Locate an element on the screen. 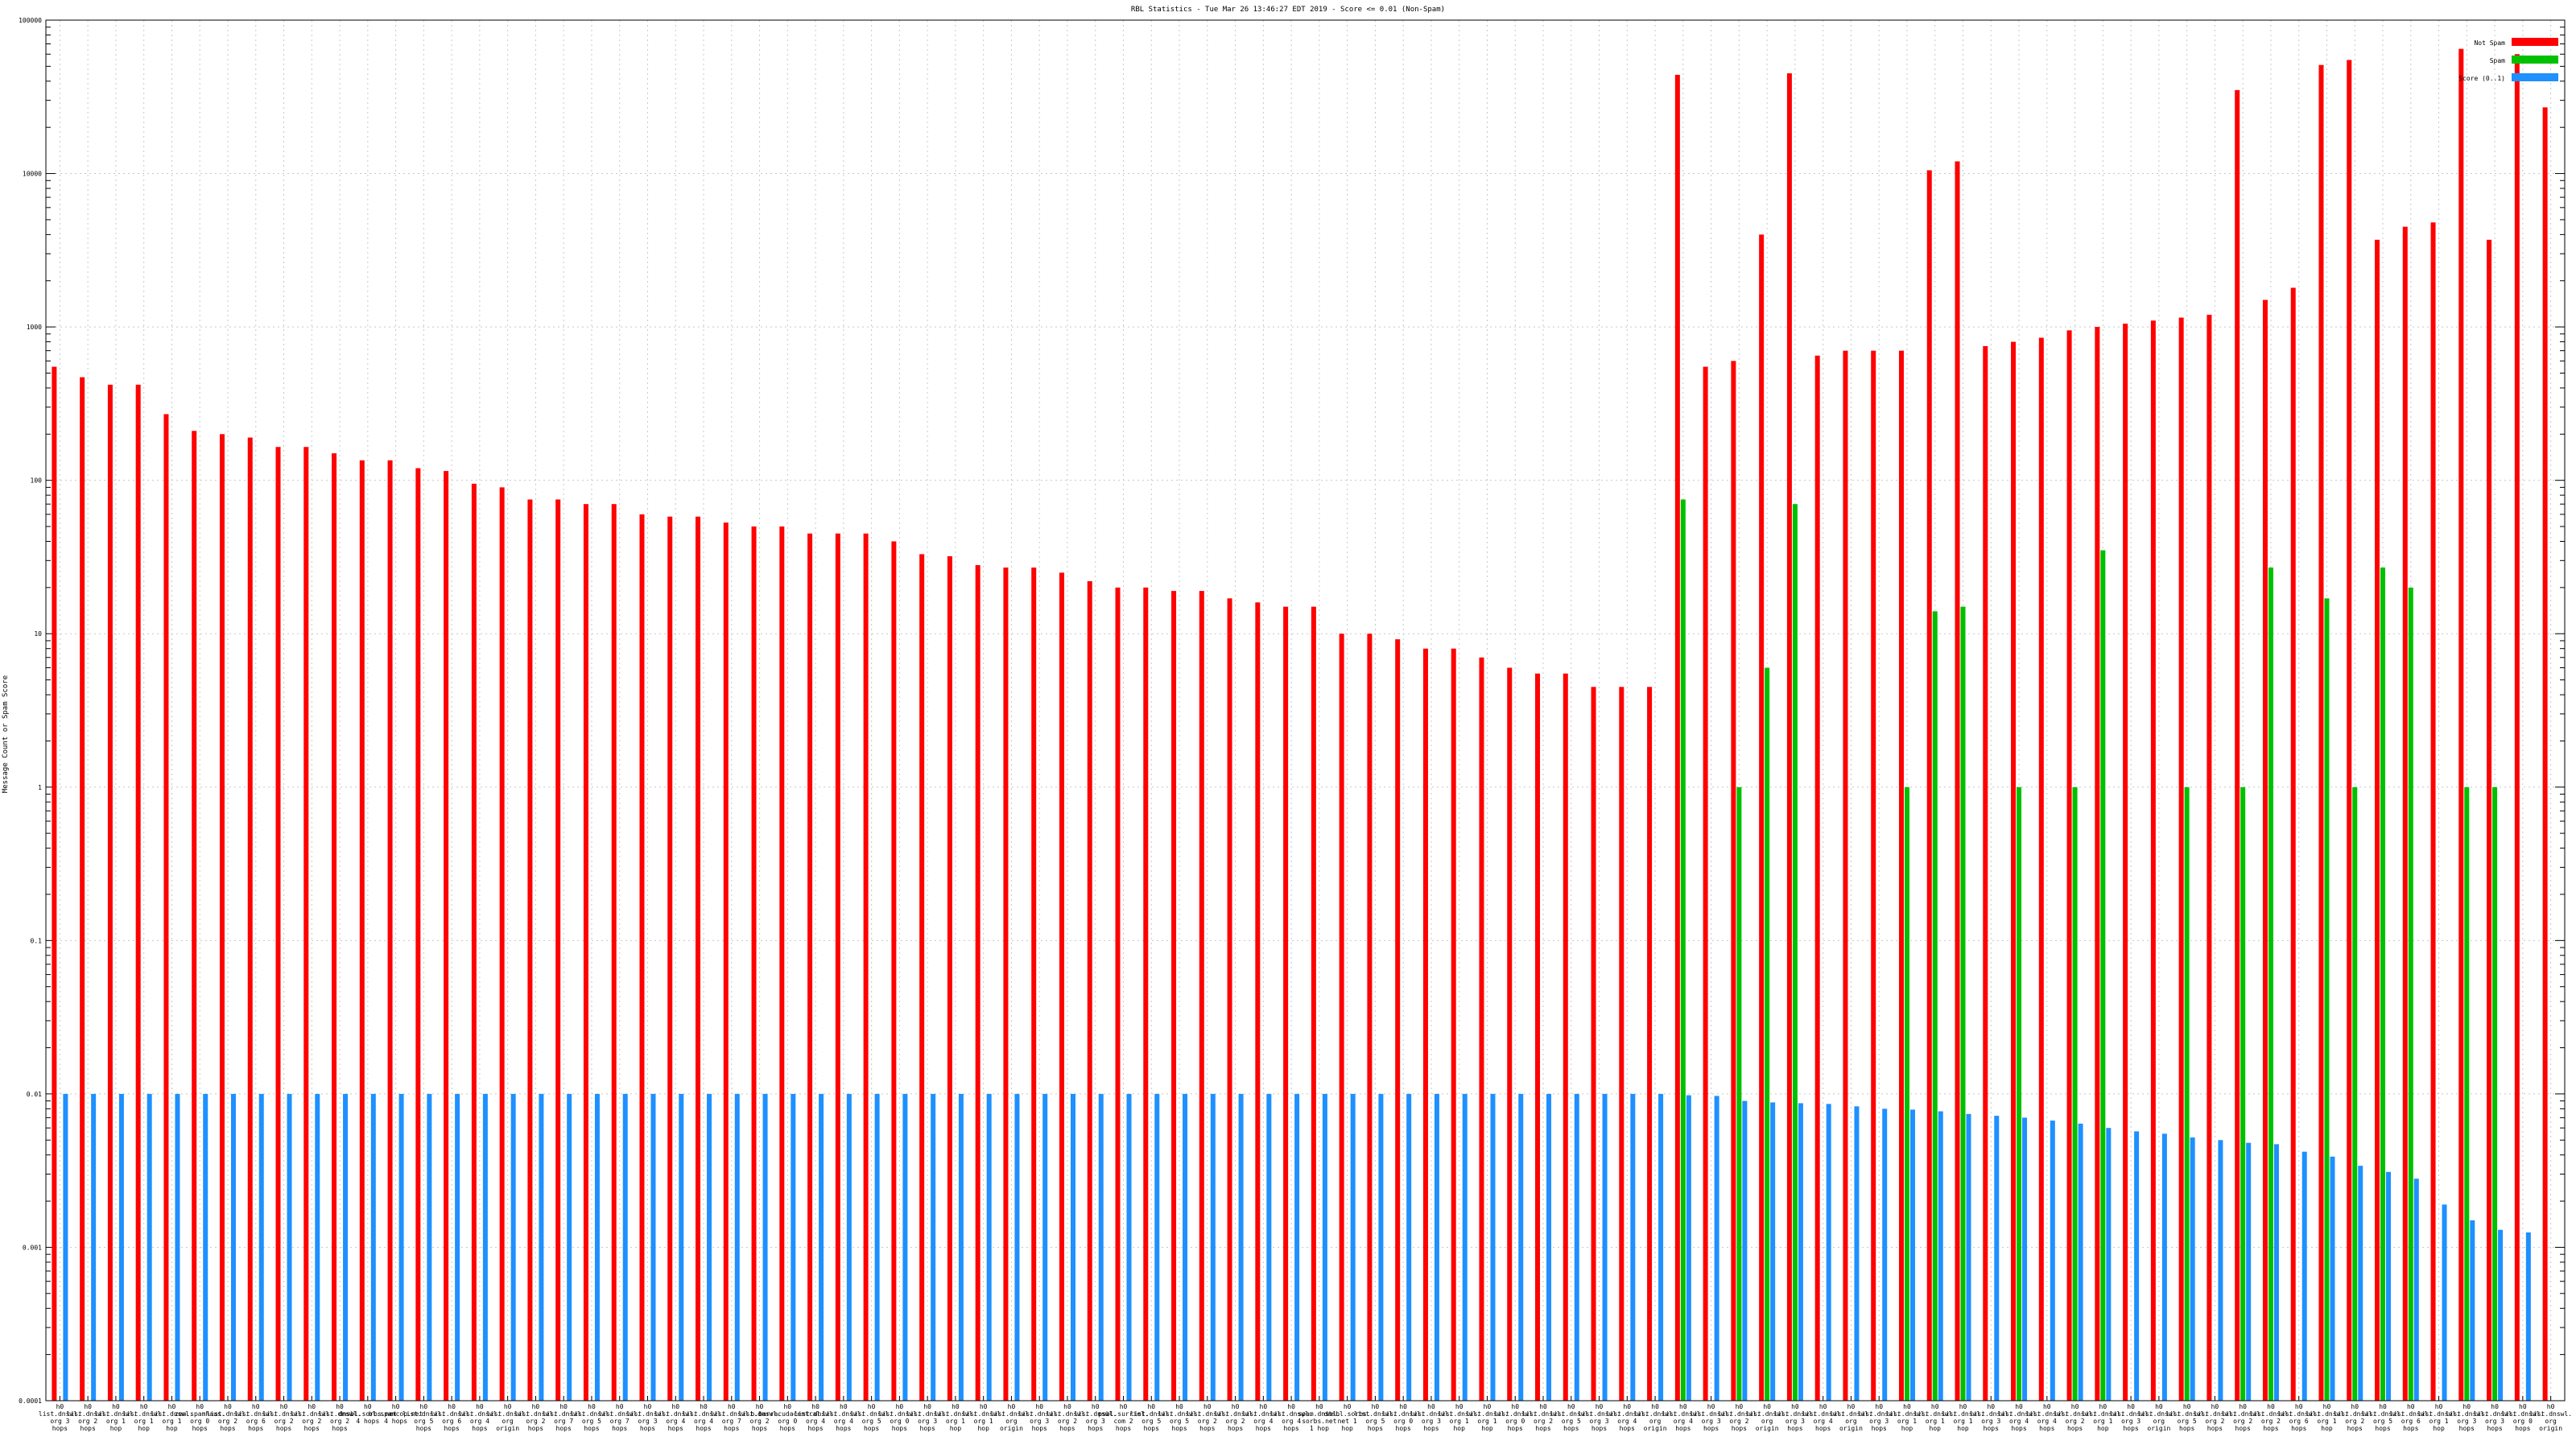 Image resolution: width=2576 pixels, height=1449 pixels. x-tick-label-line: org 6 is located at coordinates (451, 1421).